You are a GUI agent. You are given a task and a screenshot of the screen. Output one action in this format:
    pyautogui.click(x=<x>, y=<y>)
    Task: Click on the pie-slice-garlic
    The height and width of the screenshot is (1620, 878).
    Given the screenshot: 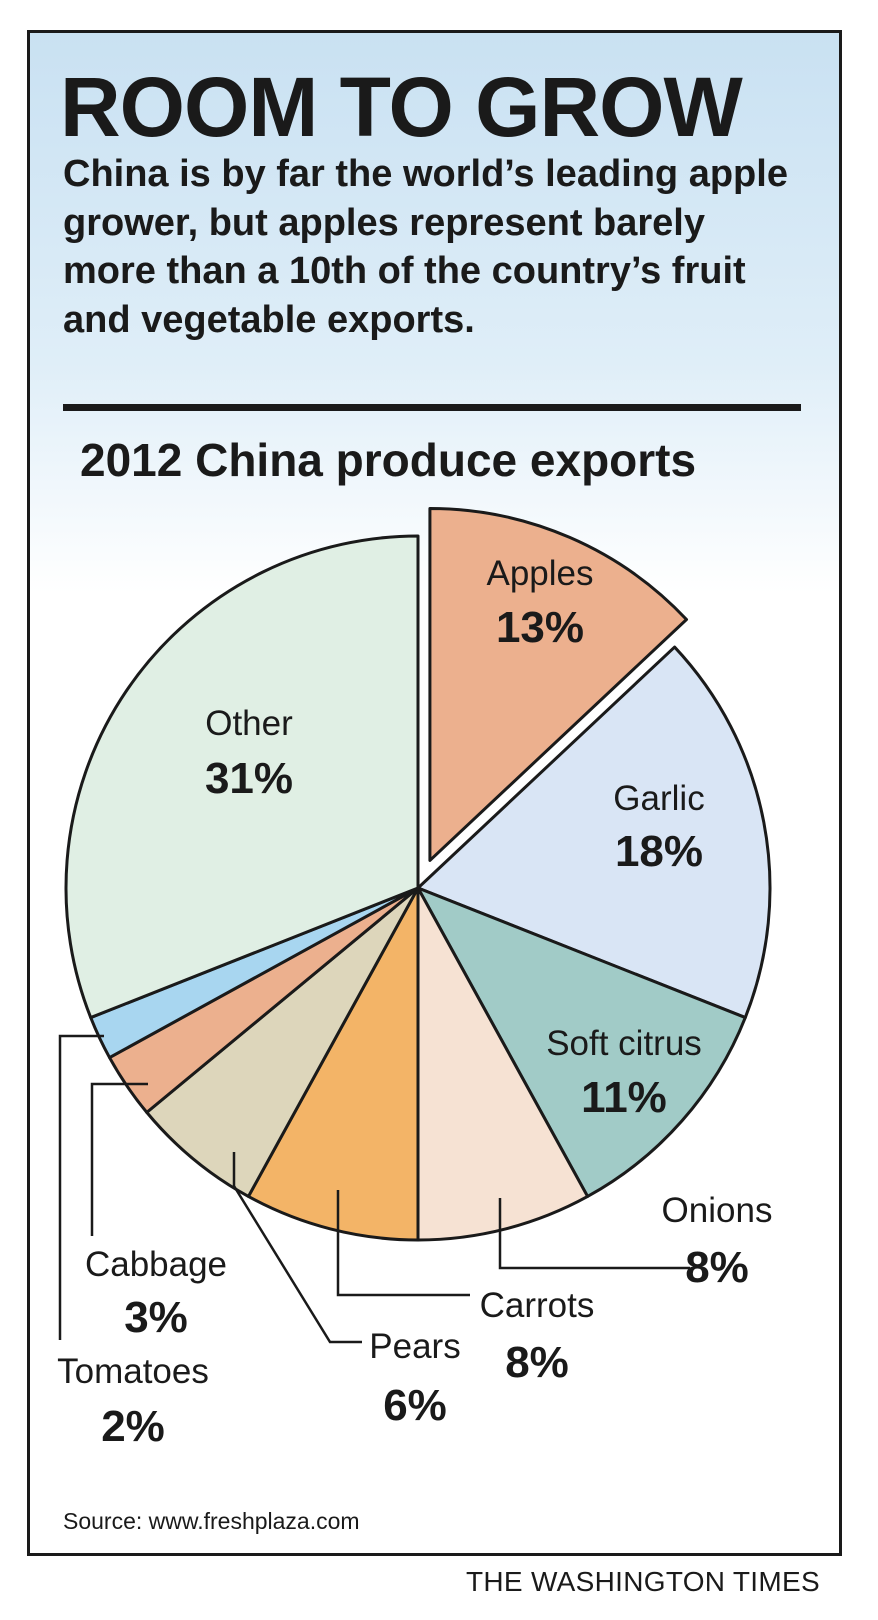 What is the action you would take?
    pyautogui.click(x=594, y=832)
    